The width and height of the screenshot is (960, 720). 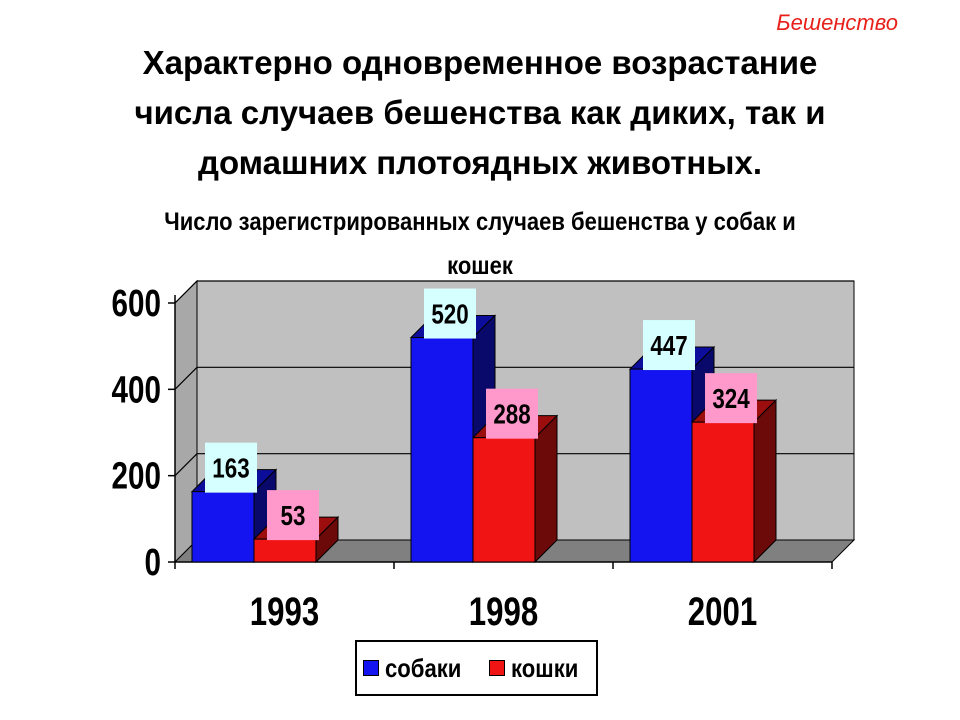 I want to click on x-tick-label-2001: 2001, so click(x=722, y=611).